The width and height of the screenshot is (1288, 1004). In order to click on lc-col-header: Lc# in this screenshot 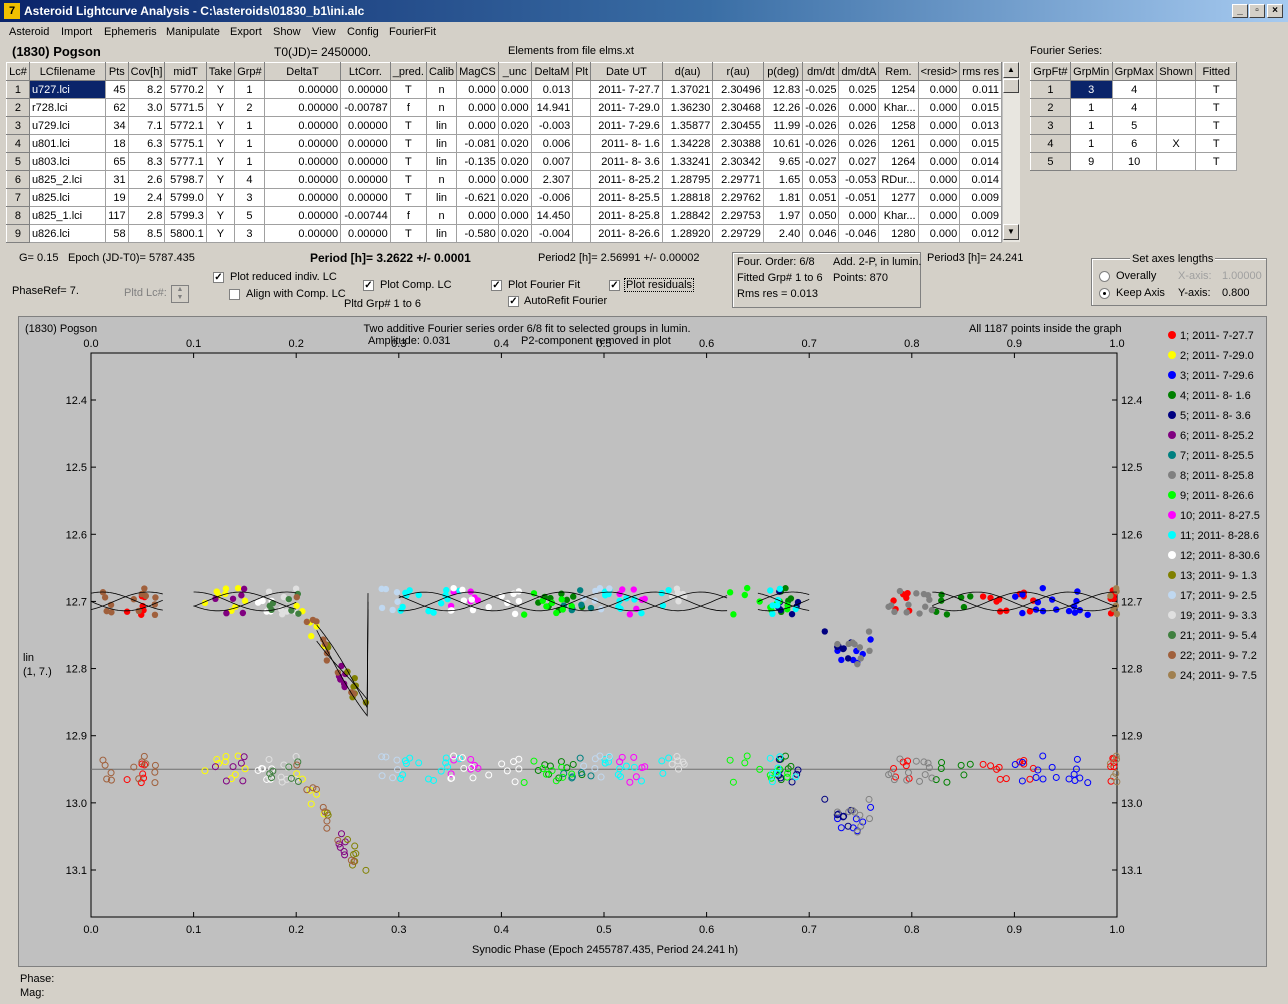, I will do `click(18, 71)`.